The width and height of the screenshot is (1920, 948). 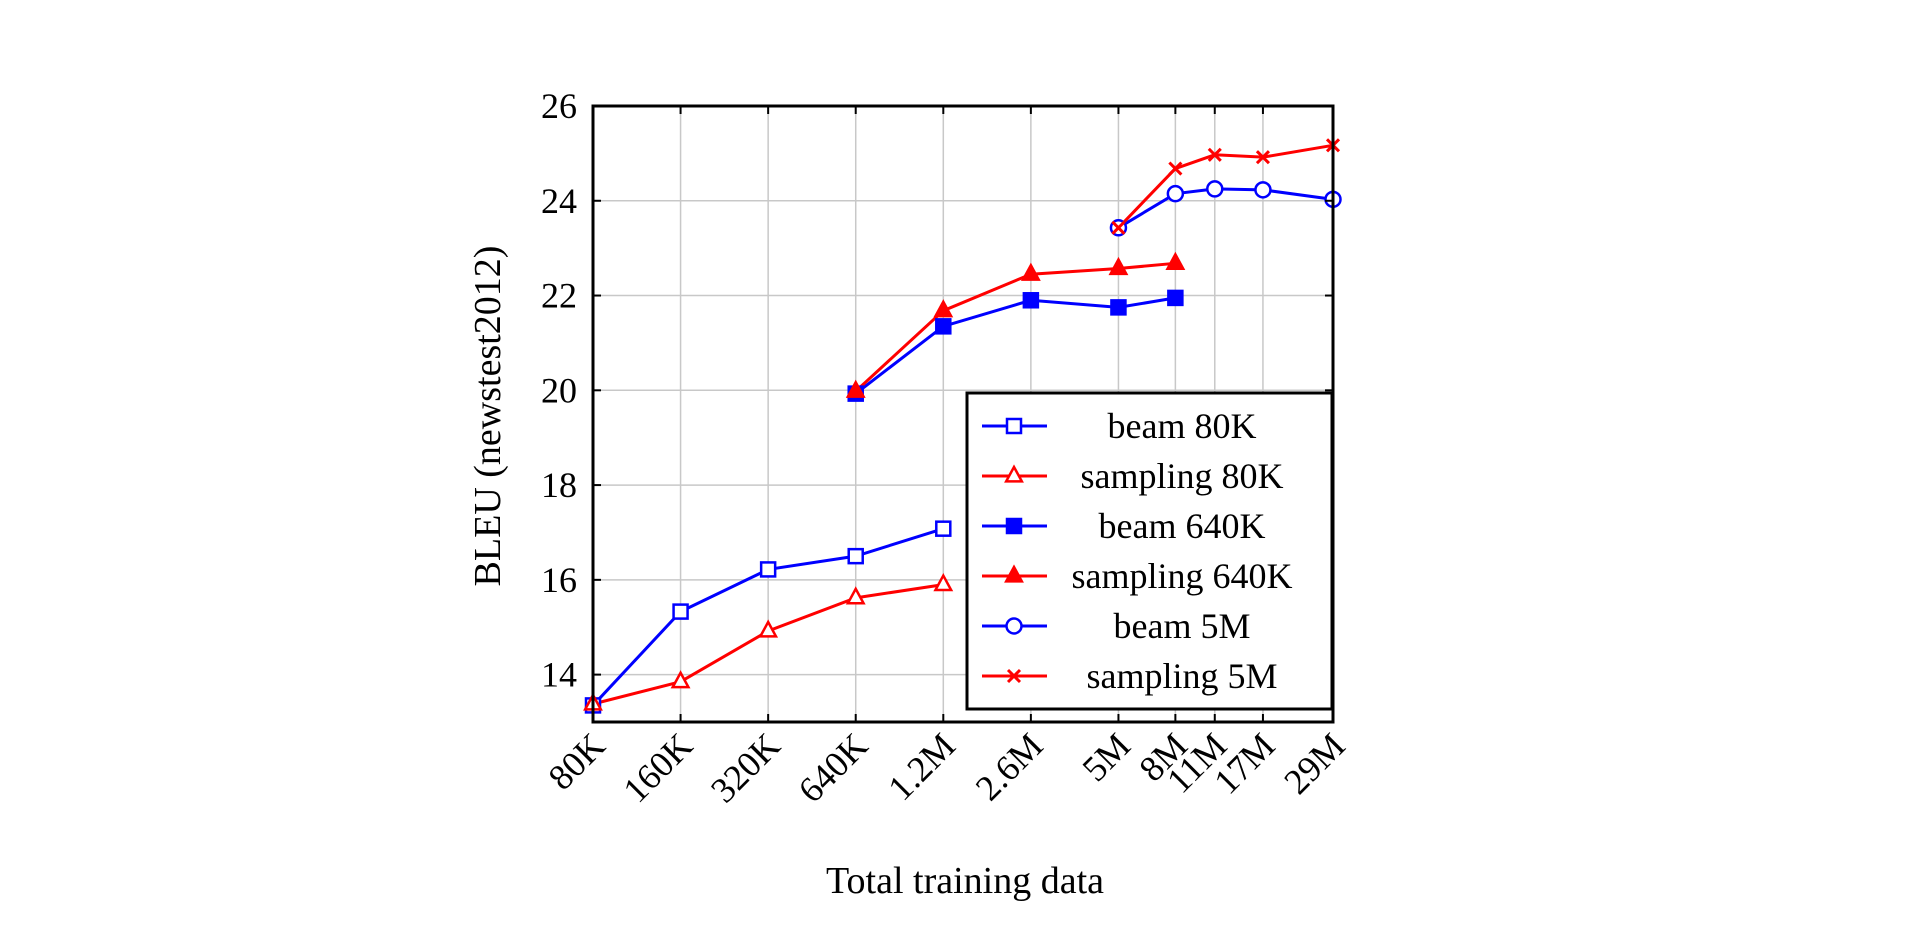 What do you see at coordinates (1182, 476) in the screenshot?
I see `legend-label-sampling-80k: sampling 80K` at bounding box center [1182, 476].